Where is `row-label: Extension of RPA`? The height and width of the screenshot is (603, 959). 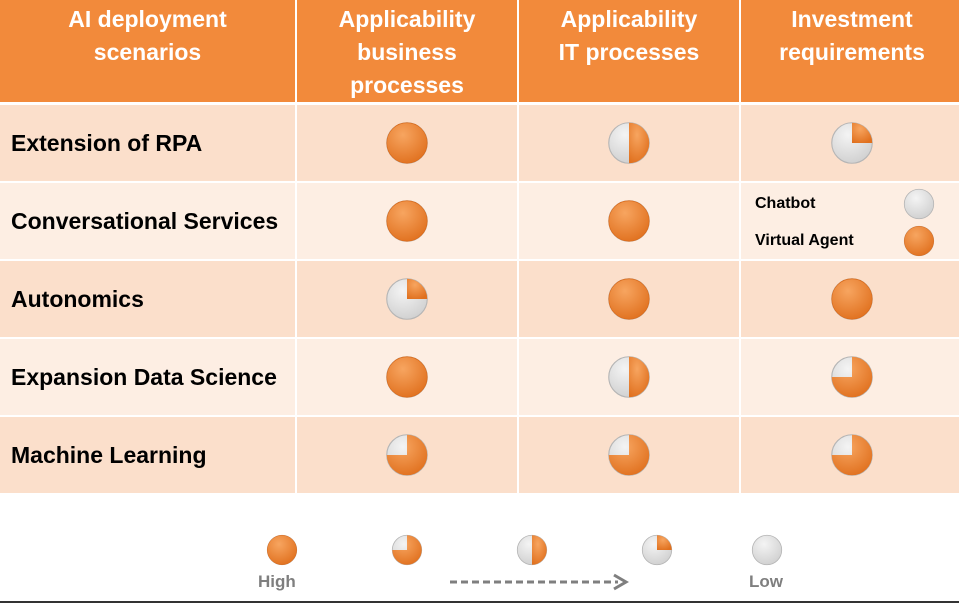 row-label: Extension of RPA is located at coordinates (147, 144).